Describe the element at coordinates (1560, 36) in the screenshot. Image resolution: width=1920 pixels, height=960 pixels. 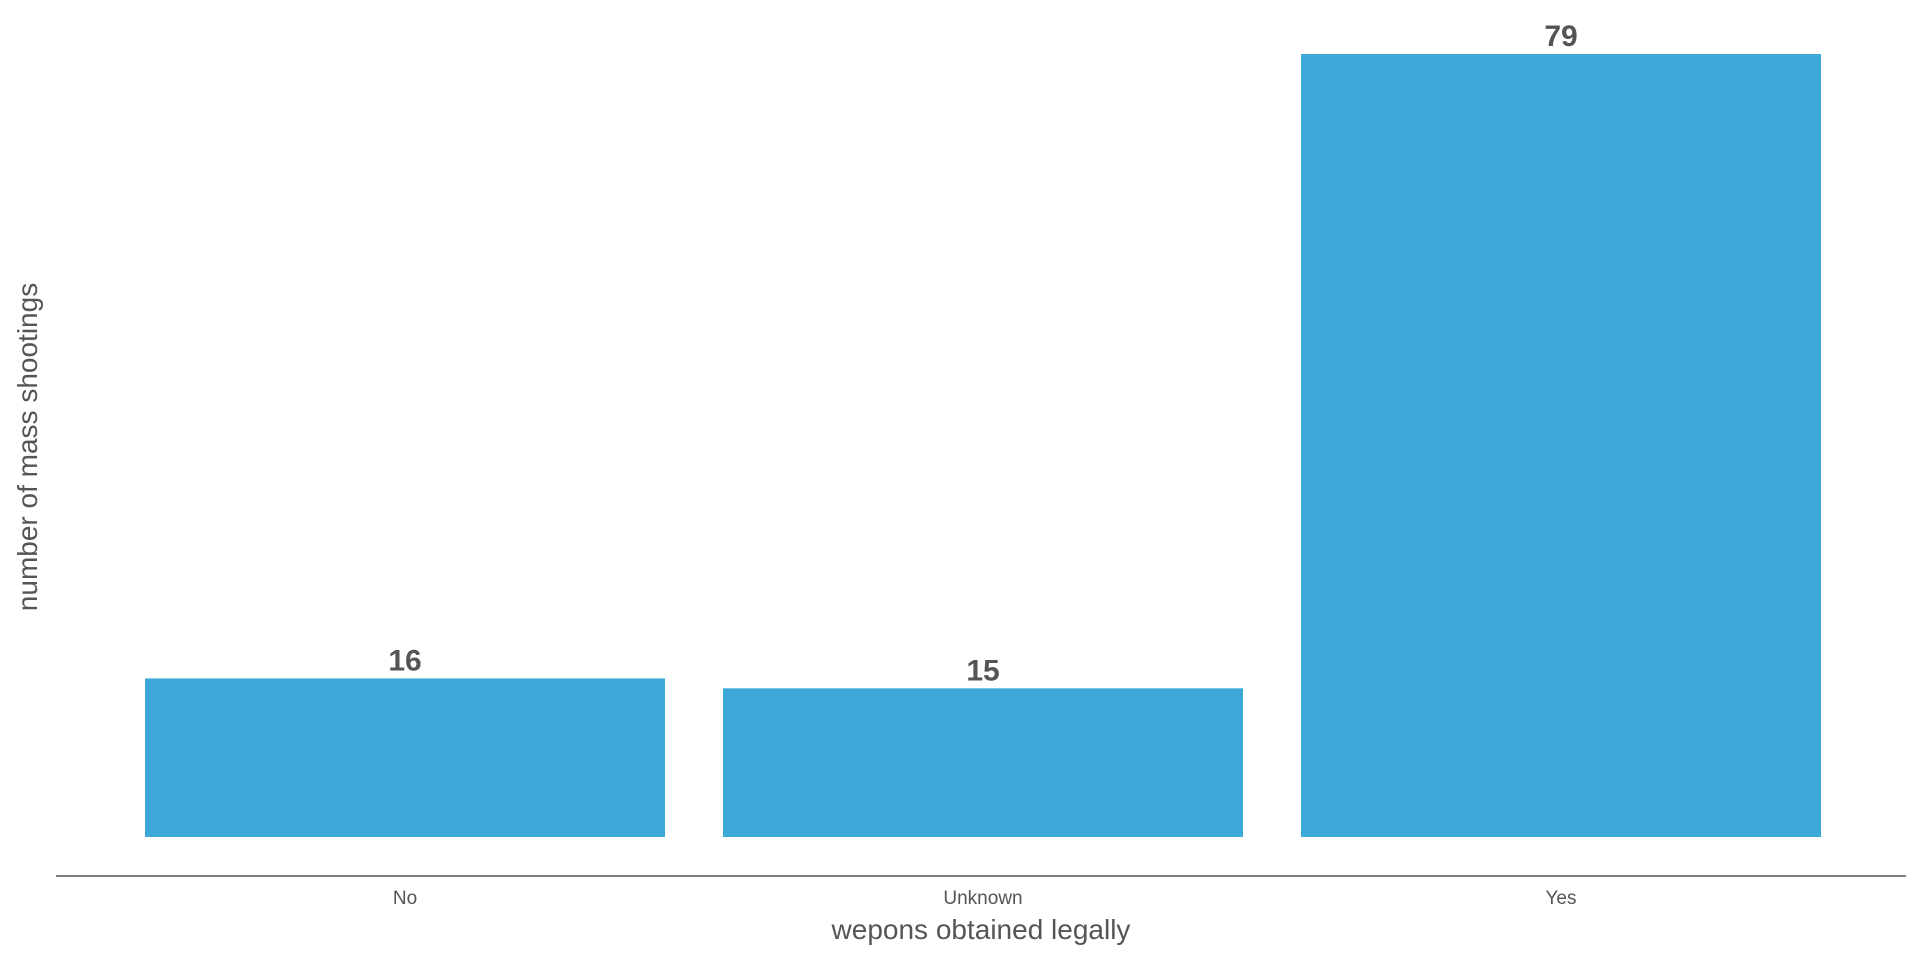
I see `value-label-yes: 79` at that location.